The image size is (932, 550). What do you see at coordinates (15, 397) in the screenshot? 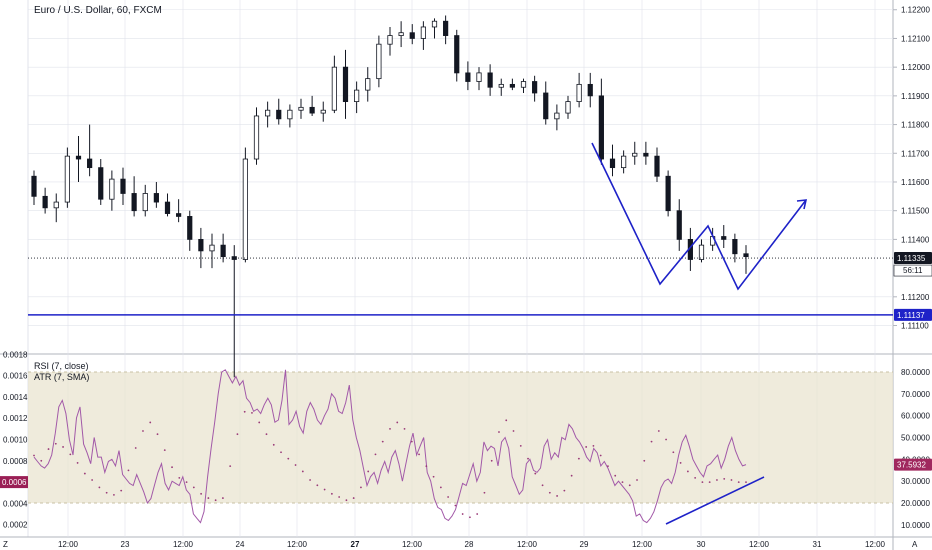
I see `atr-tick-label: 0.0014` at bounding box center [15, 397].